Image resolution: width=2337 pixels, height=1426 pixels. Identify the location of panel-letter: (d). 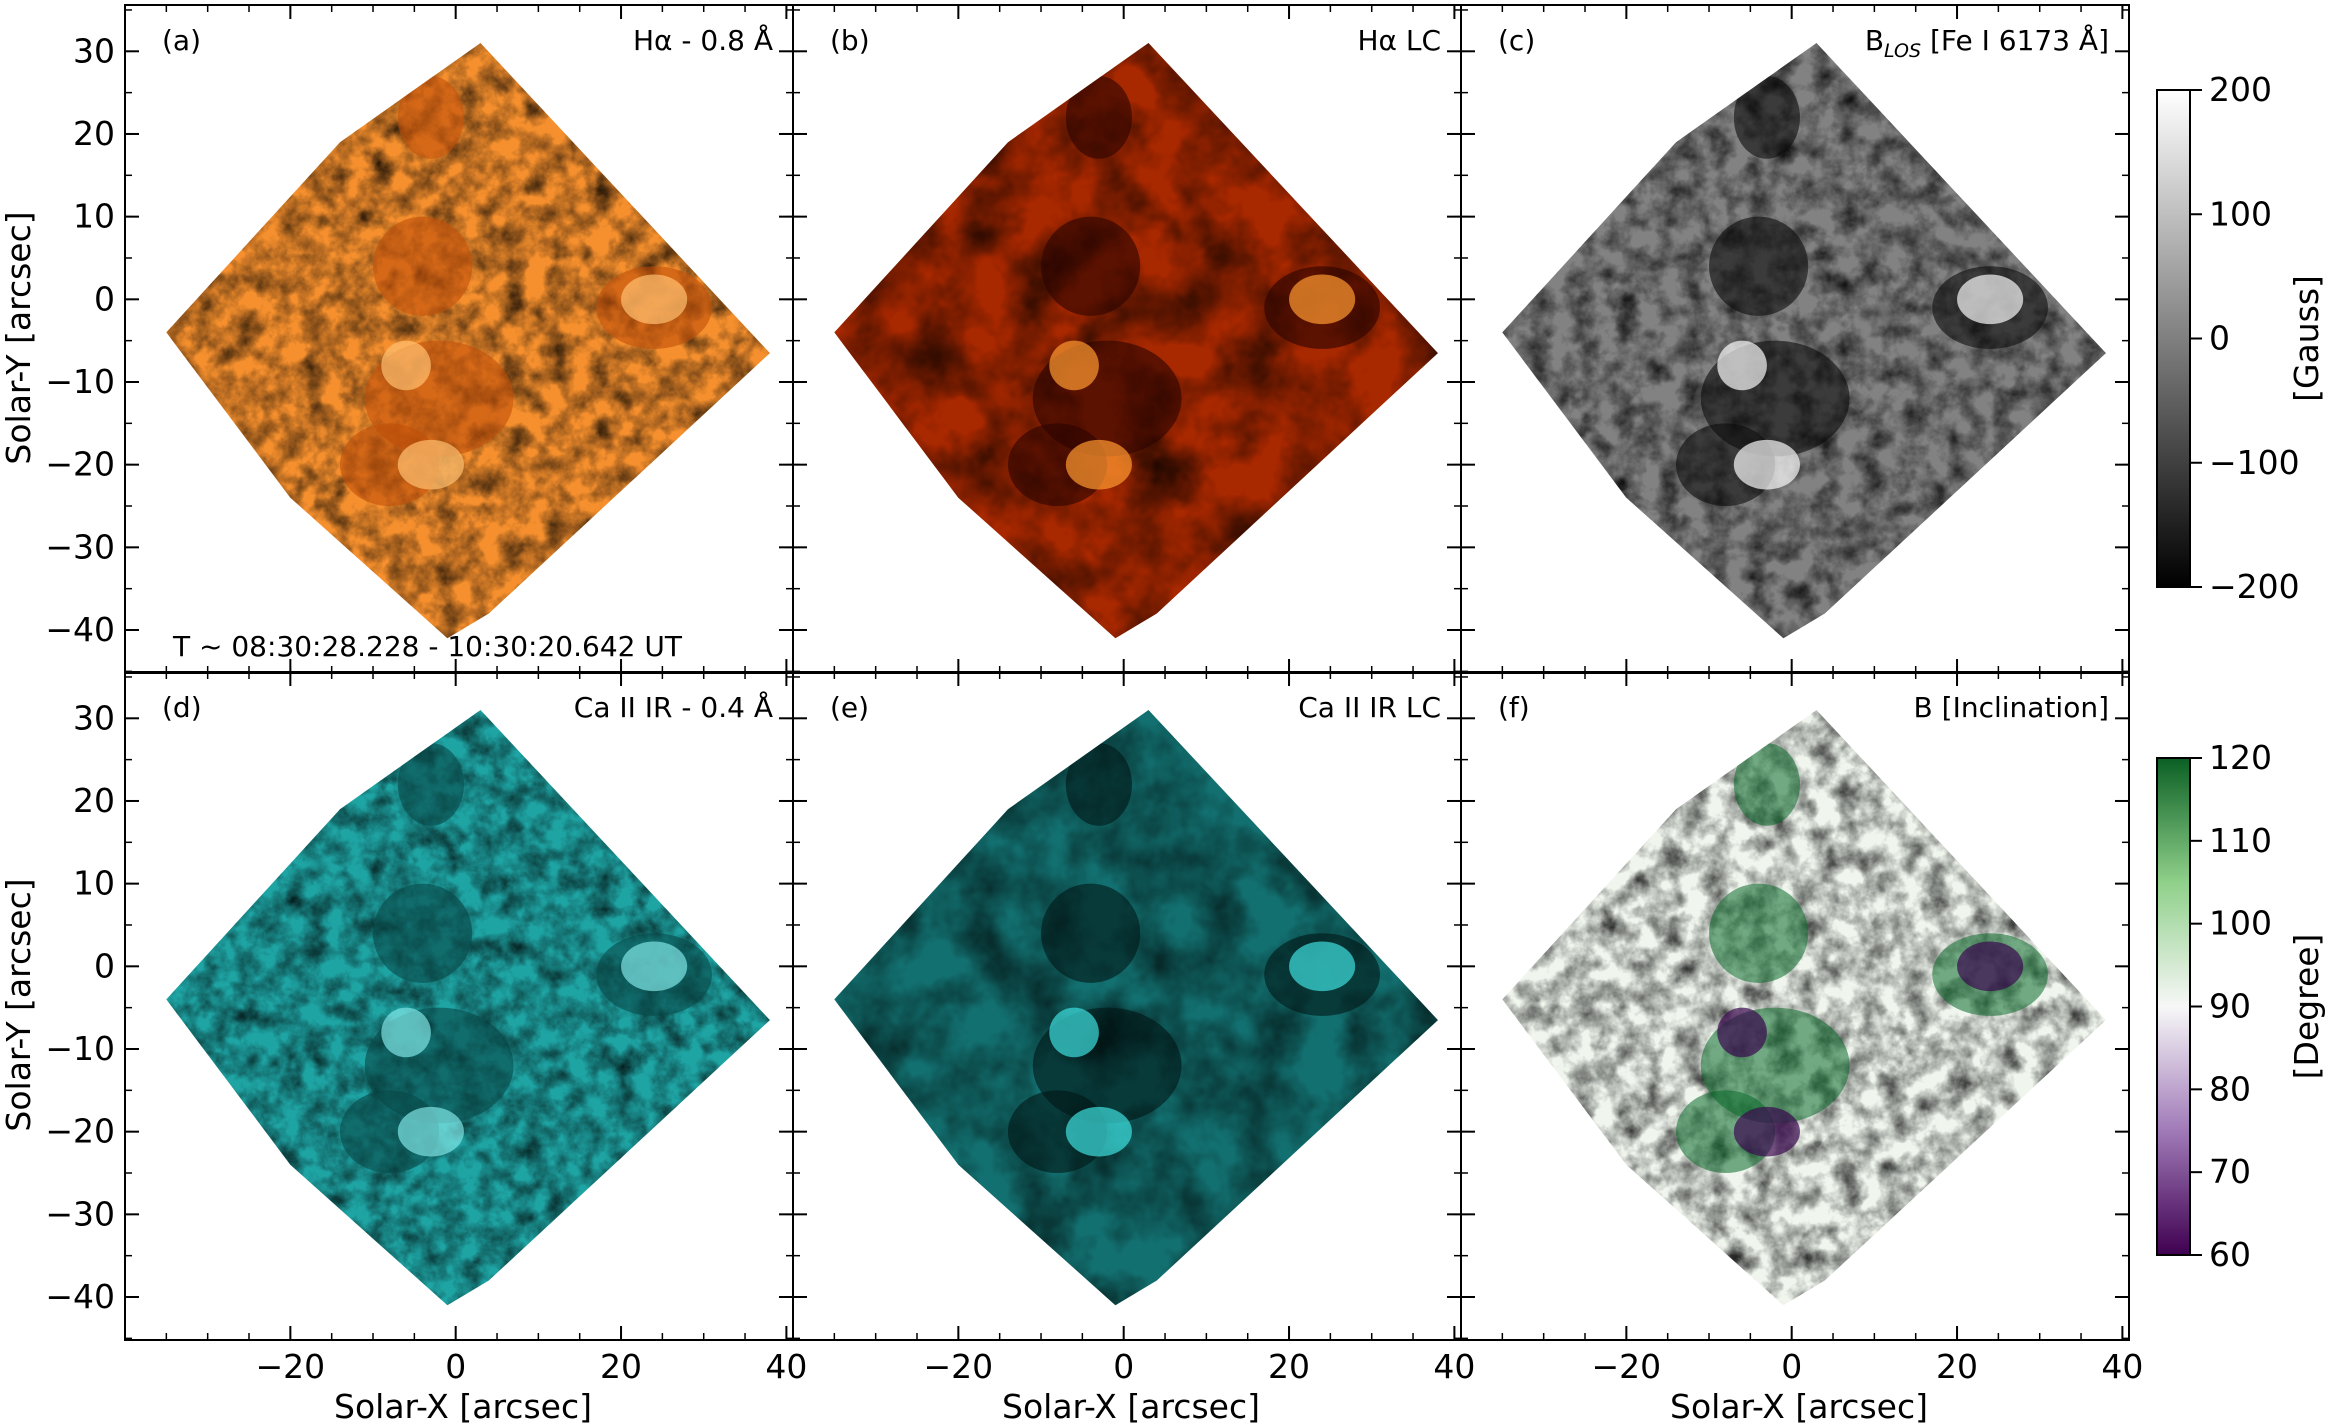
(182, 707).